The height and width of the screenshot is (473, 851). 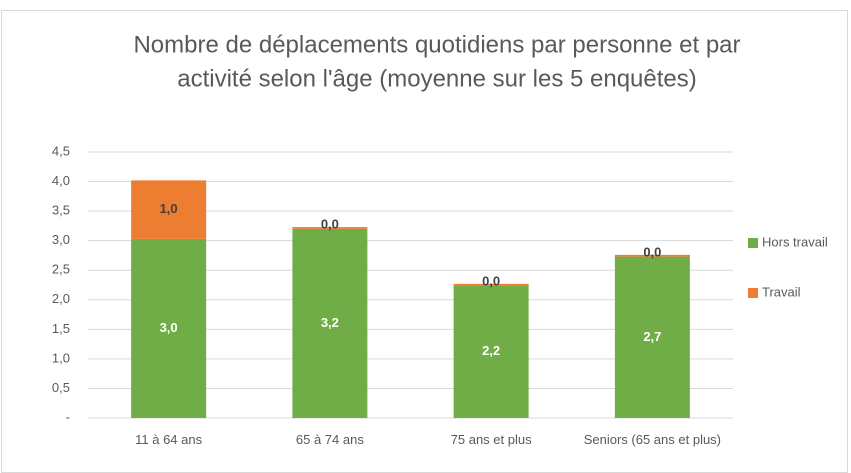 What do you see at coordinates (61, 210) in the screenshot?
I see `y-tick-label: 3,5` at bounding box center [61, 210].